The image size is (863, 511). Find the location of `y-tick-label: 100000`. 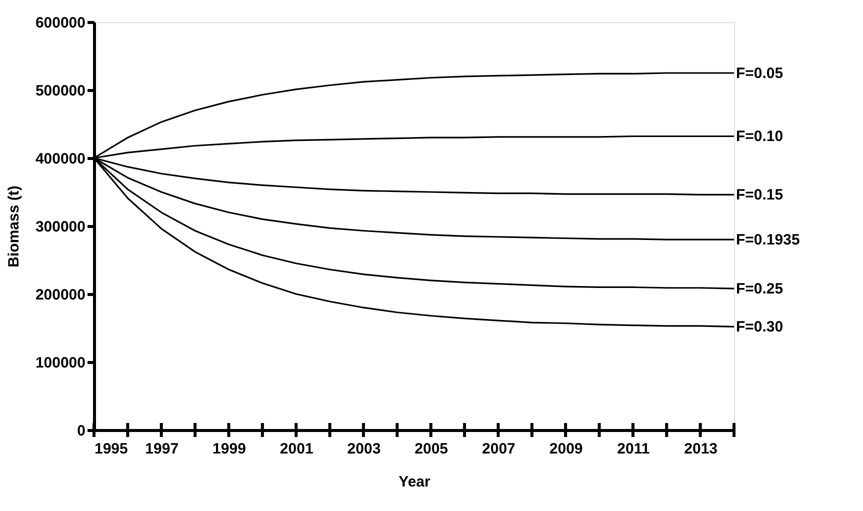

y-tick-label: 100000 is located at coordinates (60, 363).